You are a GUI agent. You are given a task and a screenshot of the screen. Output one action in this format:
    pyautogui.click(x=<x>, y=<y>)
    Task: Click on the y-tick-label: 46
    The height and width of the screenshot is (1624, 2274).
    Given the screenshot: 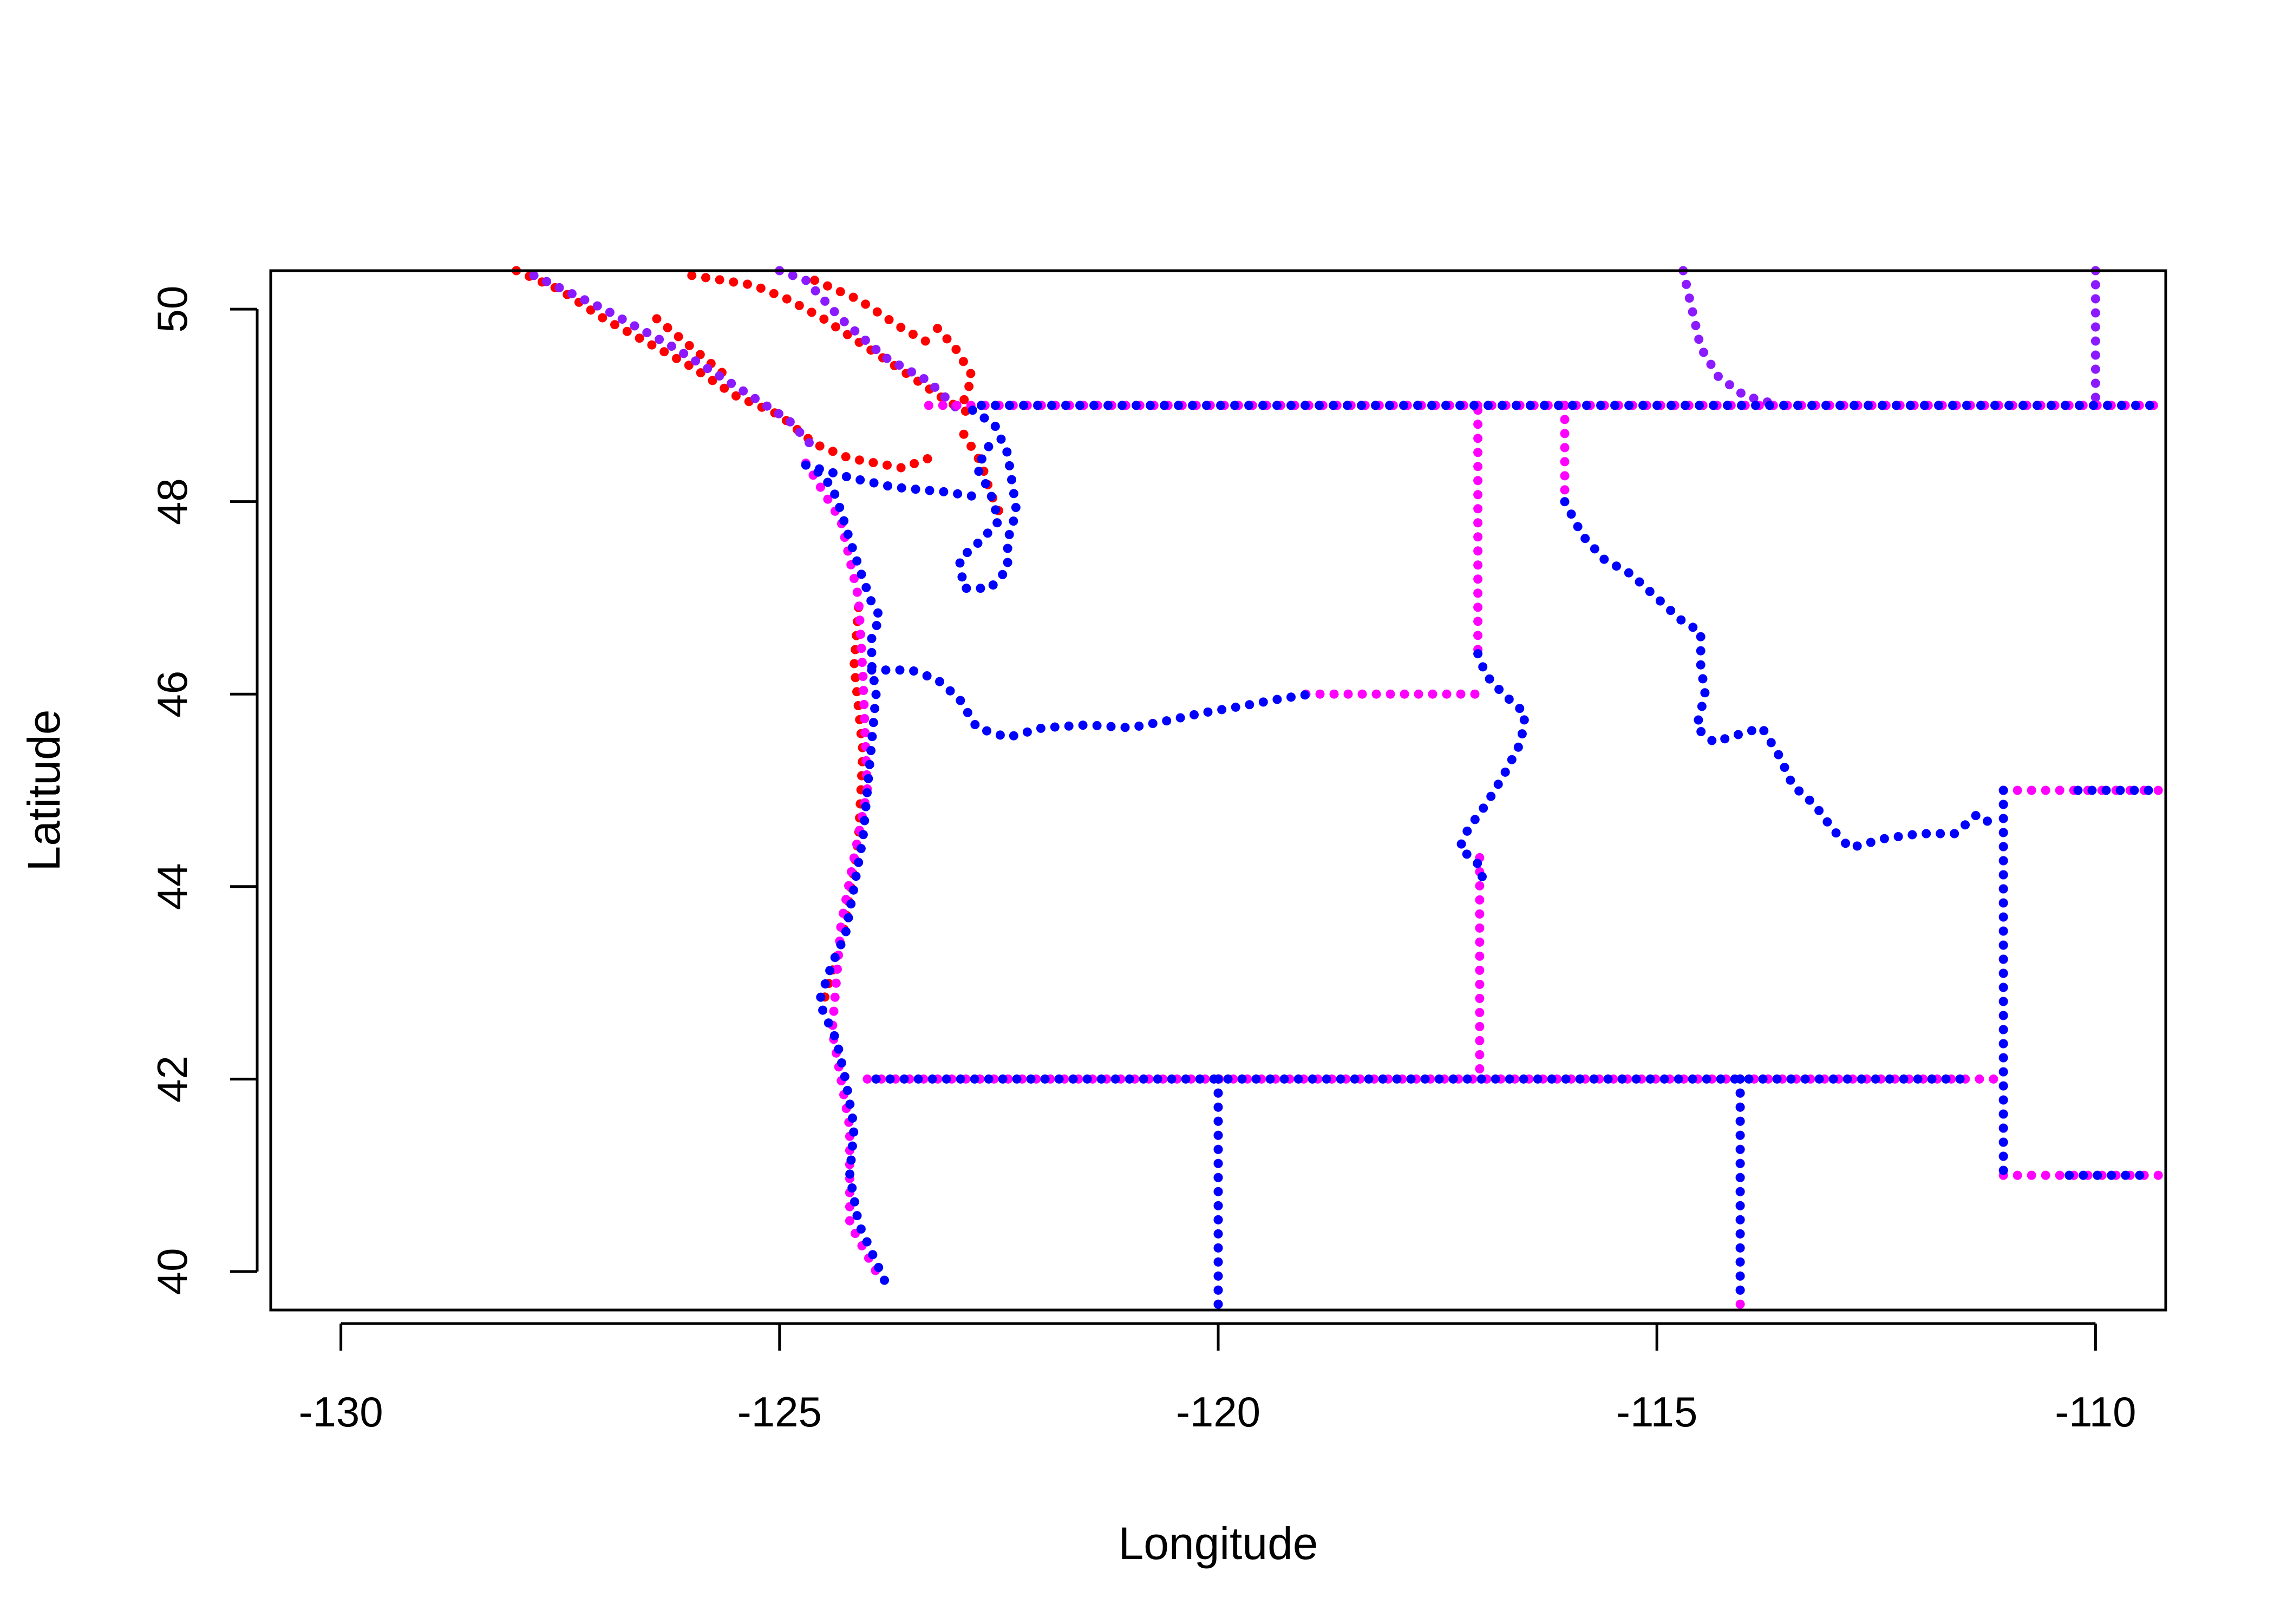 What is the action you would take?
    pyautogui.click(x=172, y=695)
    